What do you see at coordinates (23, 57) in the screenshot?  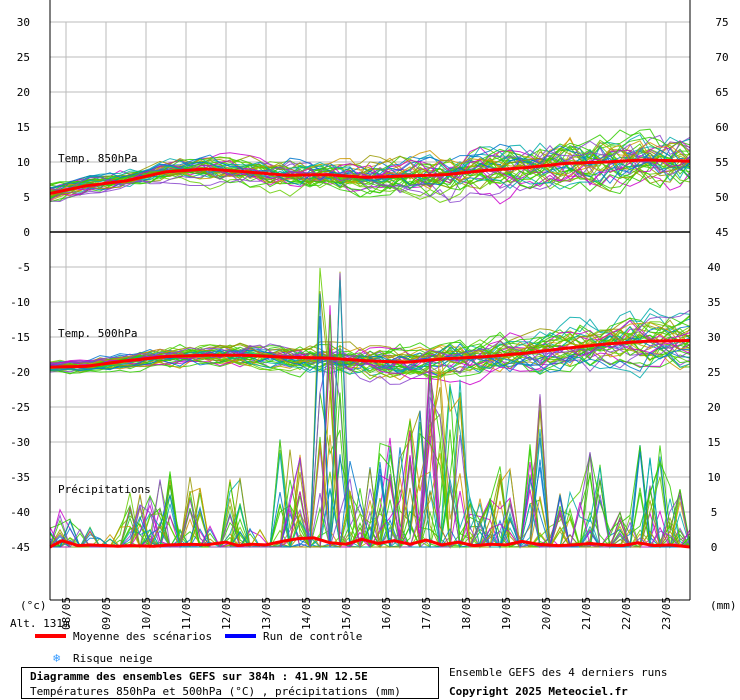 I see `left-tick-label: 25` at bounding box center [23, 57].